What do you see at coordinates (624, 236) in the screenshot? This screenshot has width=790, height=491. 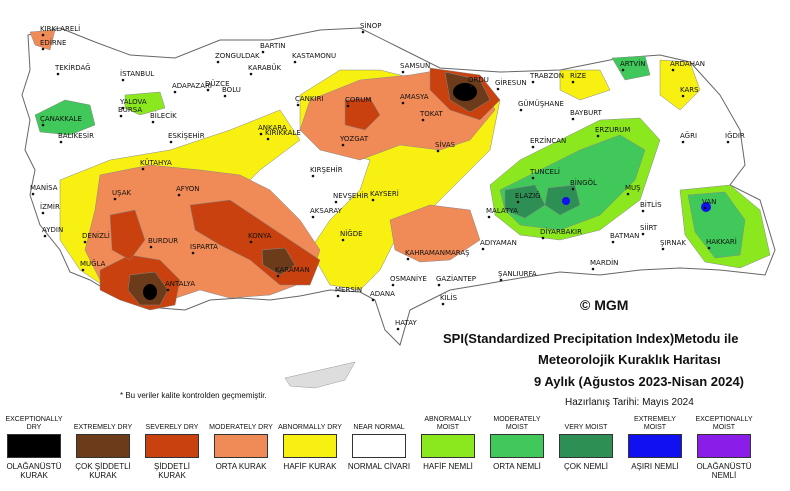 I see `city-label: BATMAN` at bounding box center [624, 236].